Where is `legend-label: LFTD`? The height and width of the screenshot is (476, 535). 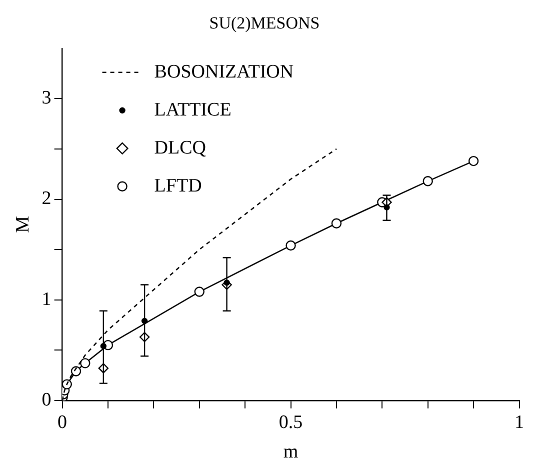
legend-label: LFTD is located at coordinates (178, 185).